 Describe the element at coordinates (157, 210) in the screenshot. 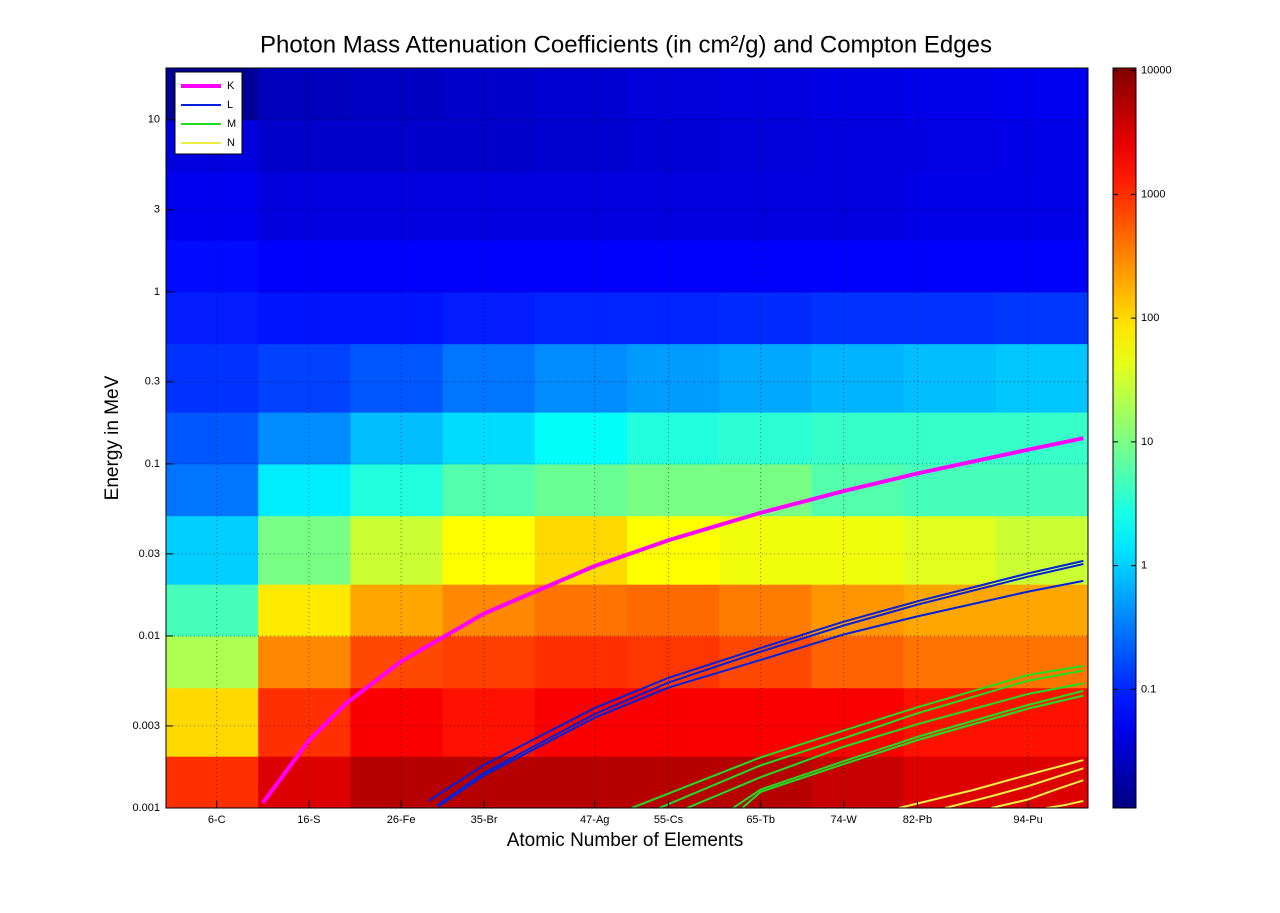

I see `y-tick-label: 3` at that location.